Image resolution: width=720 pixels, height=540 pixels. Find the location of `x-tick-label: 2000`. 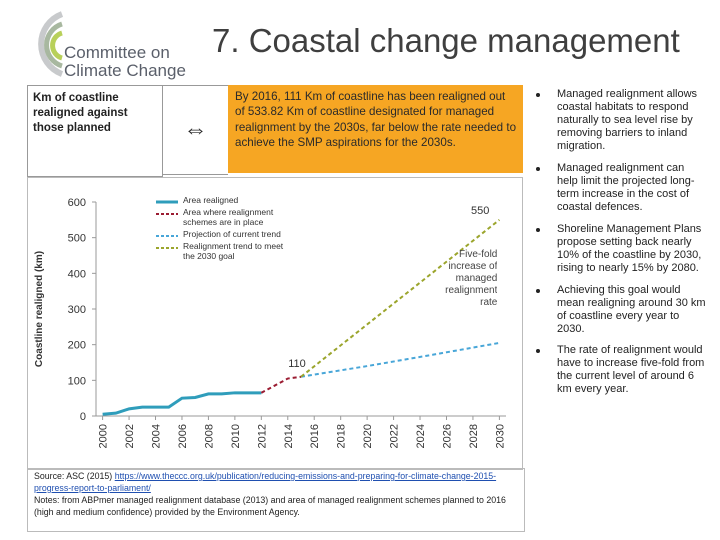

x-tick-label: 2000 is located at coordinates (104, 436).